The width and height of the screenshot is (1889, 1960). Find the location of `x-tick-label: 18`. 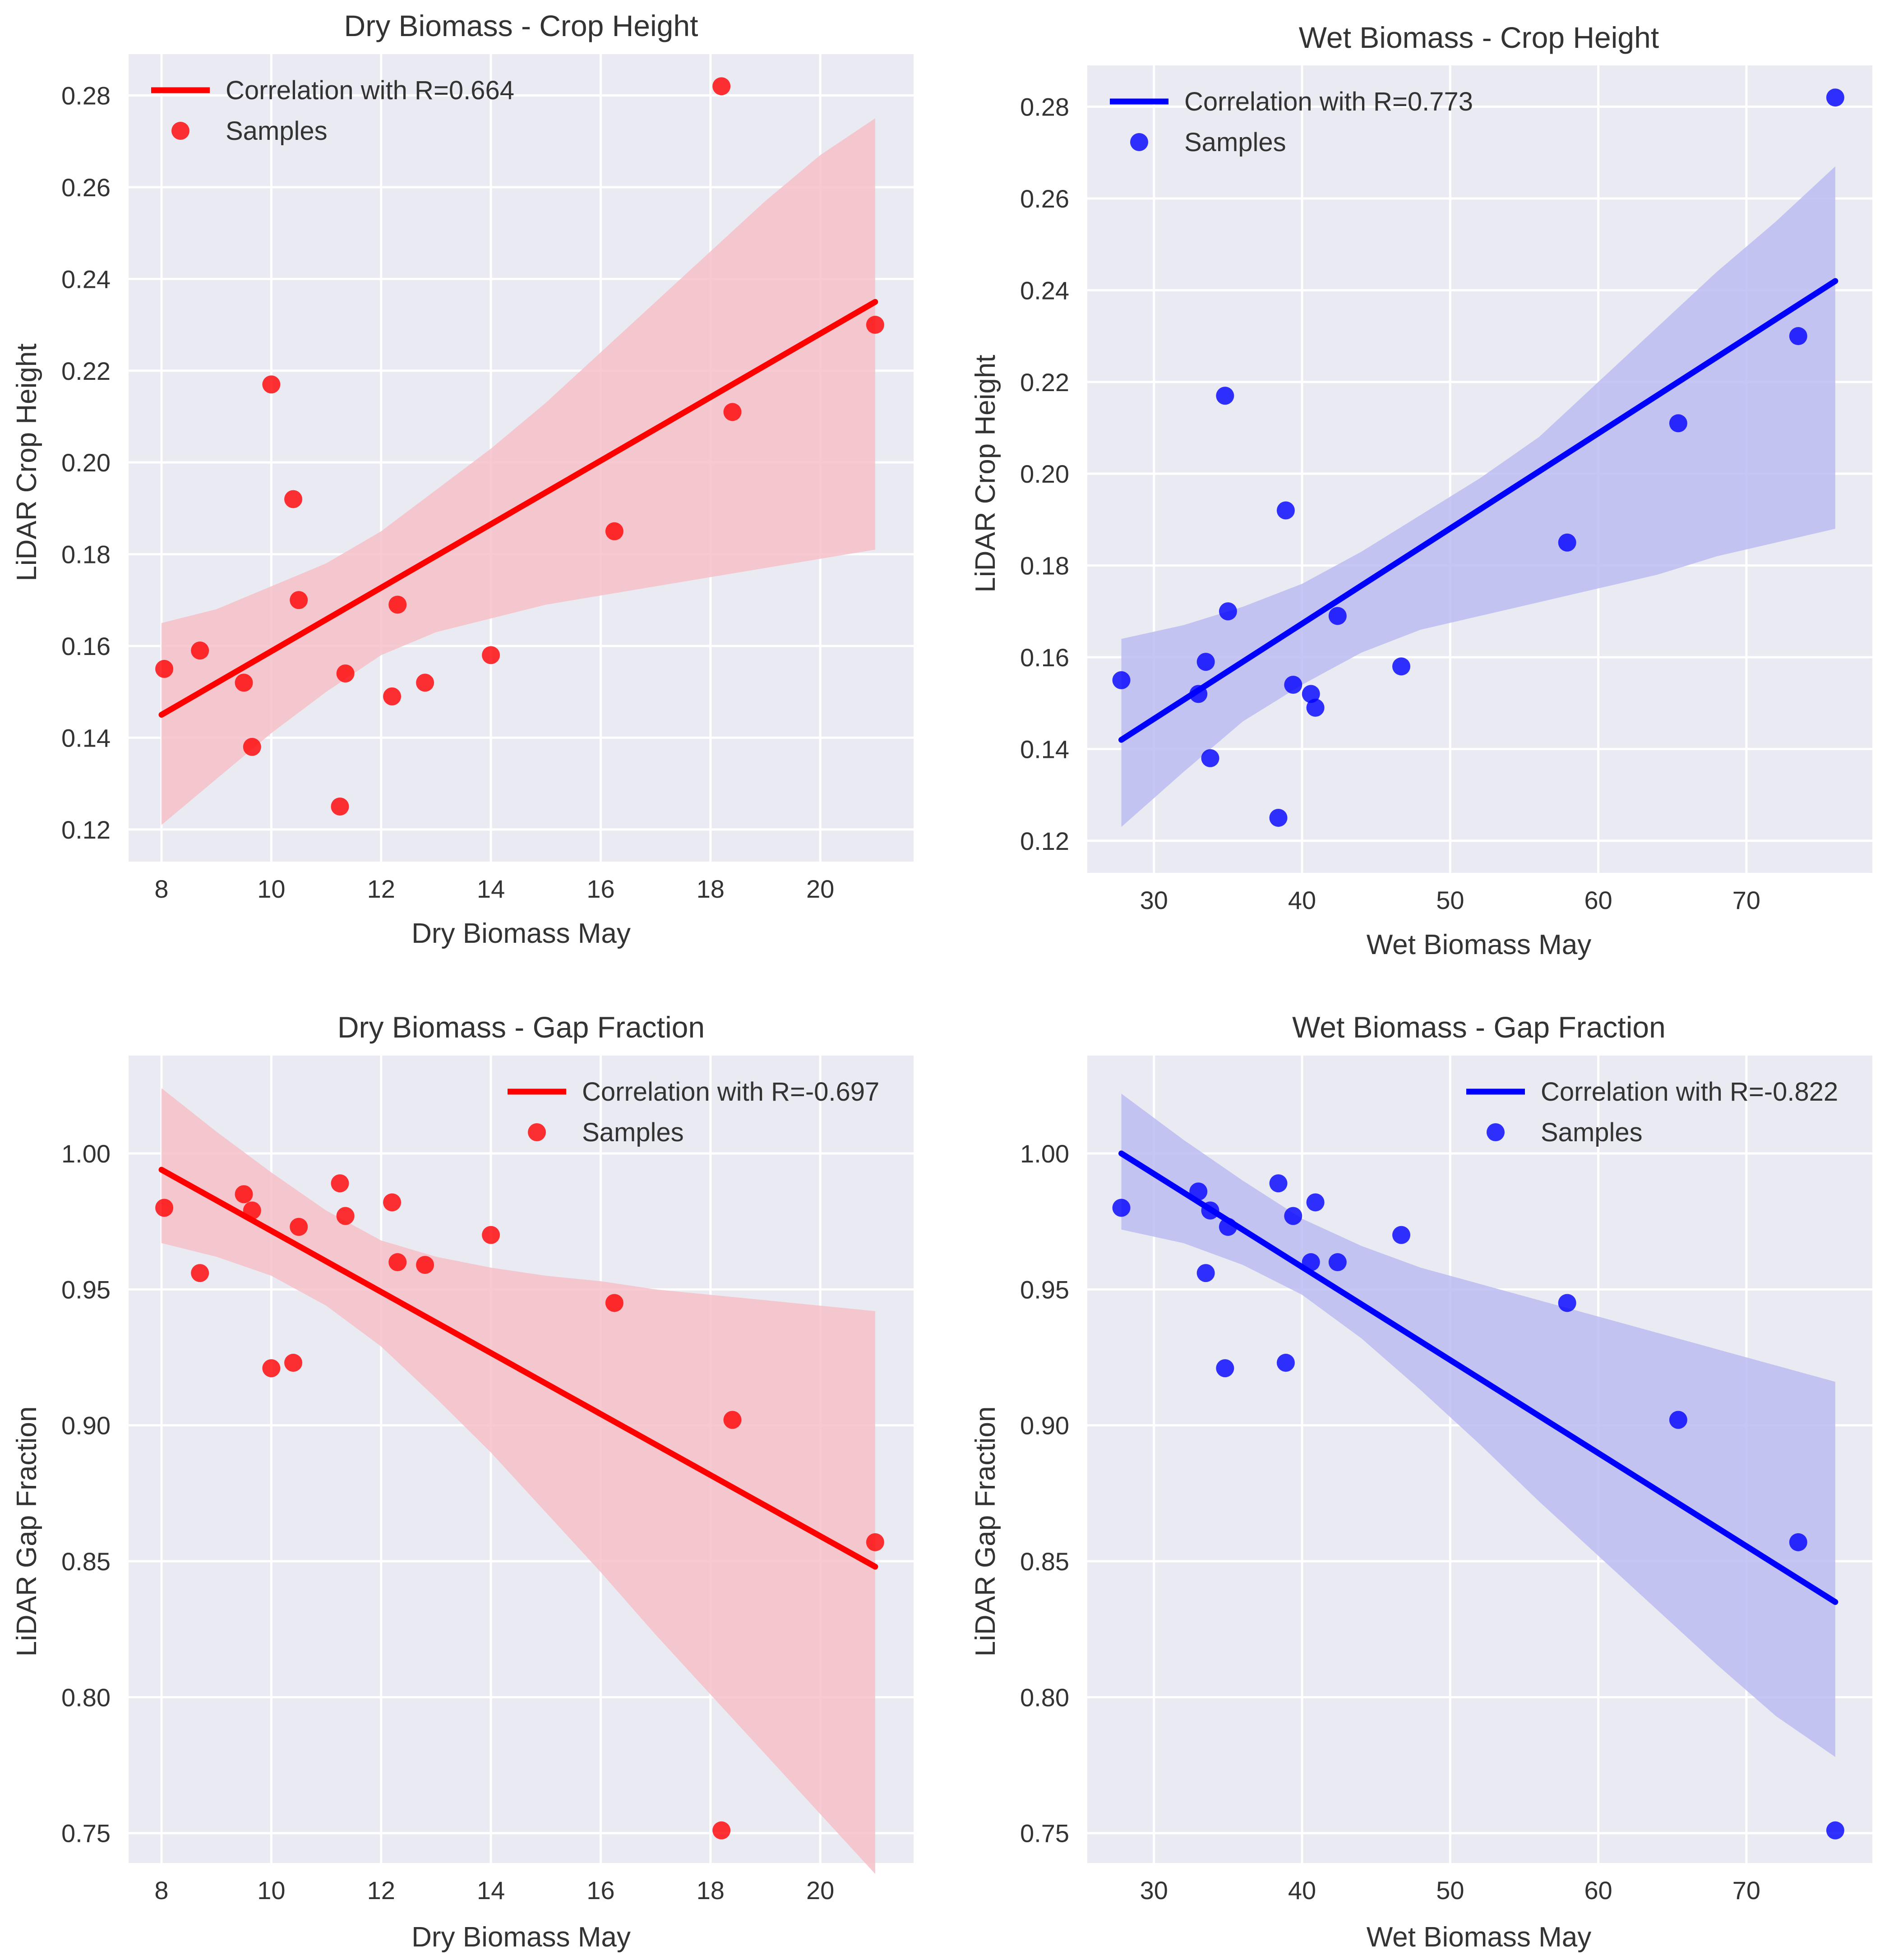

x-tick-label: 18 is located at coordinates (711, 1890).